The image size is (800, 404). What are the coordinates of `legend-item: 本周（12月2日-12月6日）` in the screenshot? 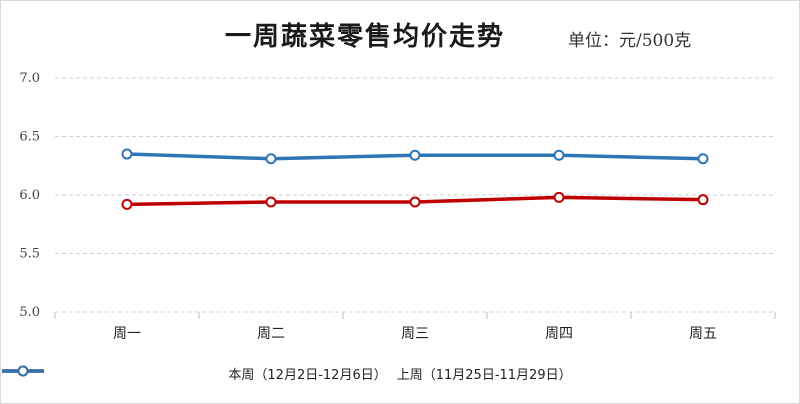 It's located at (194, 373).